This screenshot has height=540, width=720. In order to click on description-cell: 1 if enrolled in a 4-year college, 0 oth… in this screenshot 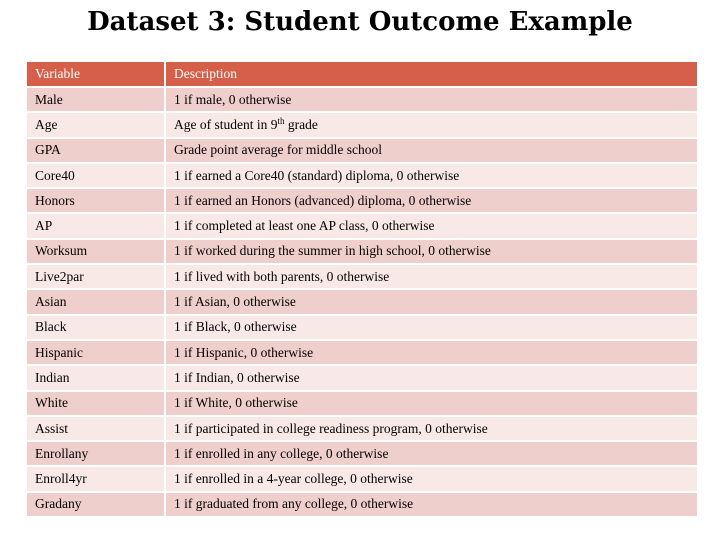, I will do `click(431, 479)`.